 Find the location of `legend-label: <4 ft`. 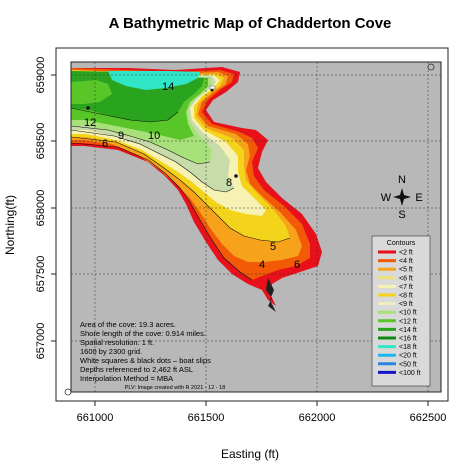

legend-label: <4 ft is located at coordinates (406, 261).